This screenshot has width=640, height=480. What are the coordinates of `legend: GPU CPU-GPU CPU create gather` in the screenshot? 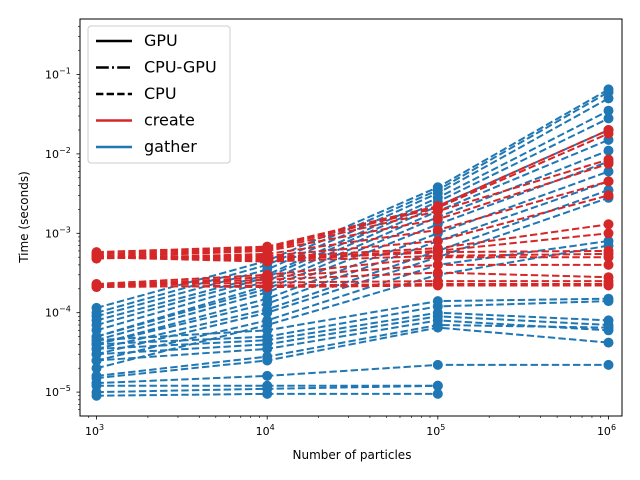 It's located at (159, 94).